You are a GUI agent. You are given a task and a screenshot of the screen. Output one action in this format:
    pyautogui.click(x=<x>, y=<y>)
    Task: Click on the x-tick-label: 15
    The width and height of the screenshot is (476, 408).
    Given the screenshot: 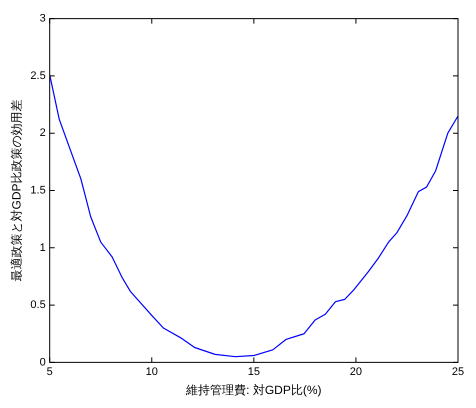 What is the action you would take?
    pyautogui.click(x=254, y=372)
    